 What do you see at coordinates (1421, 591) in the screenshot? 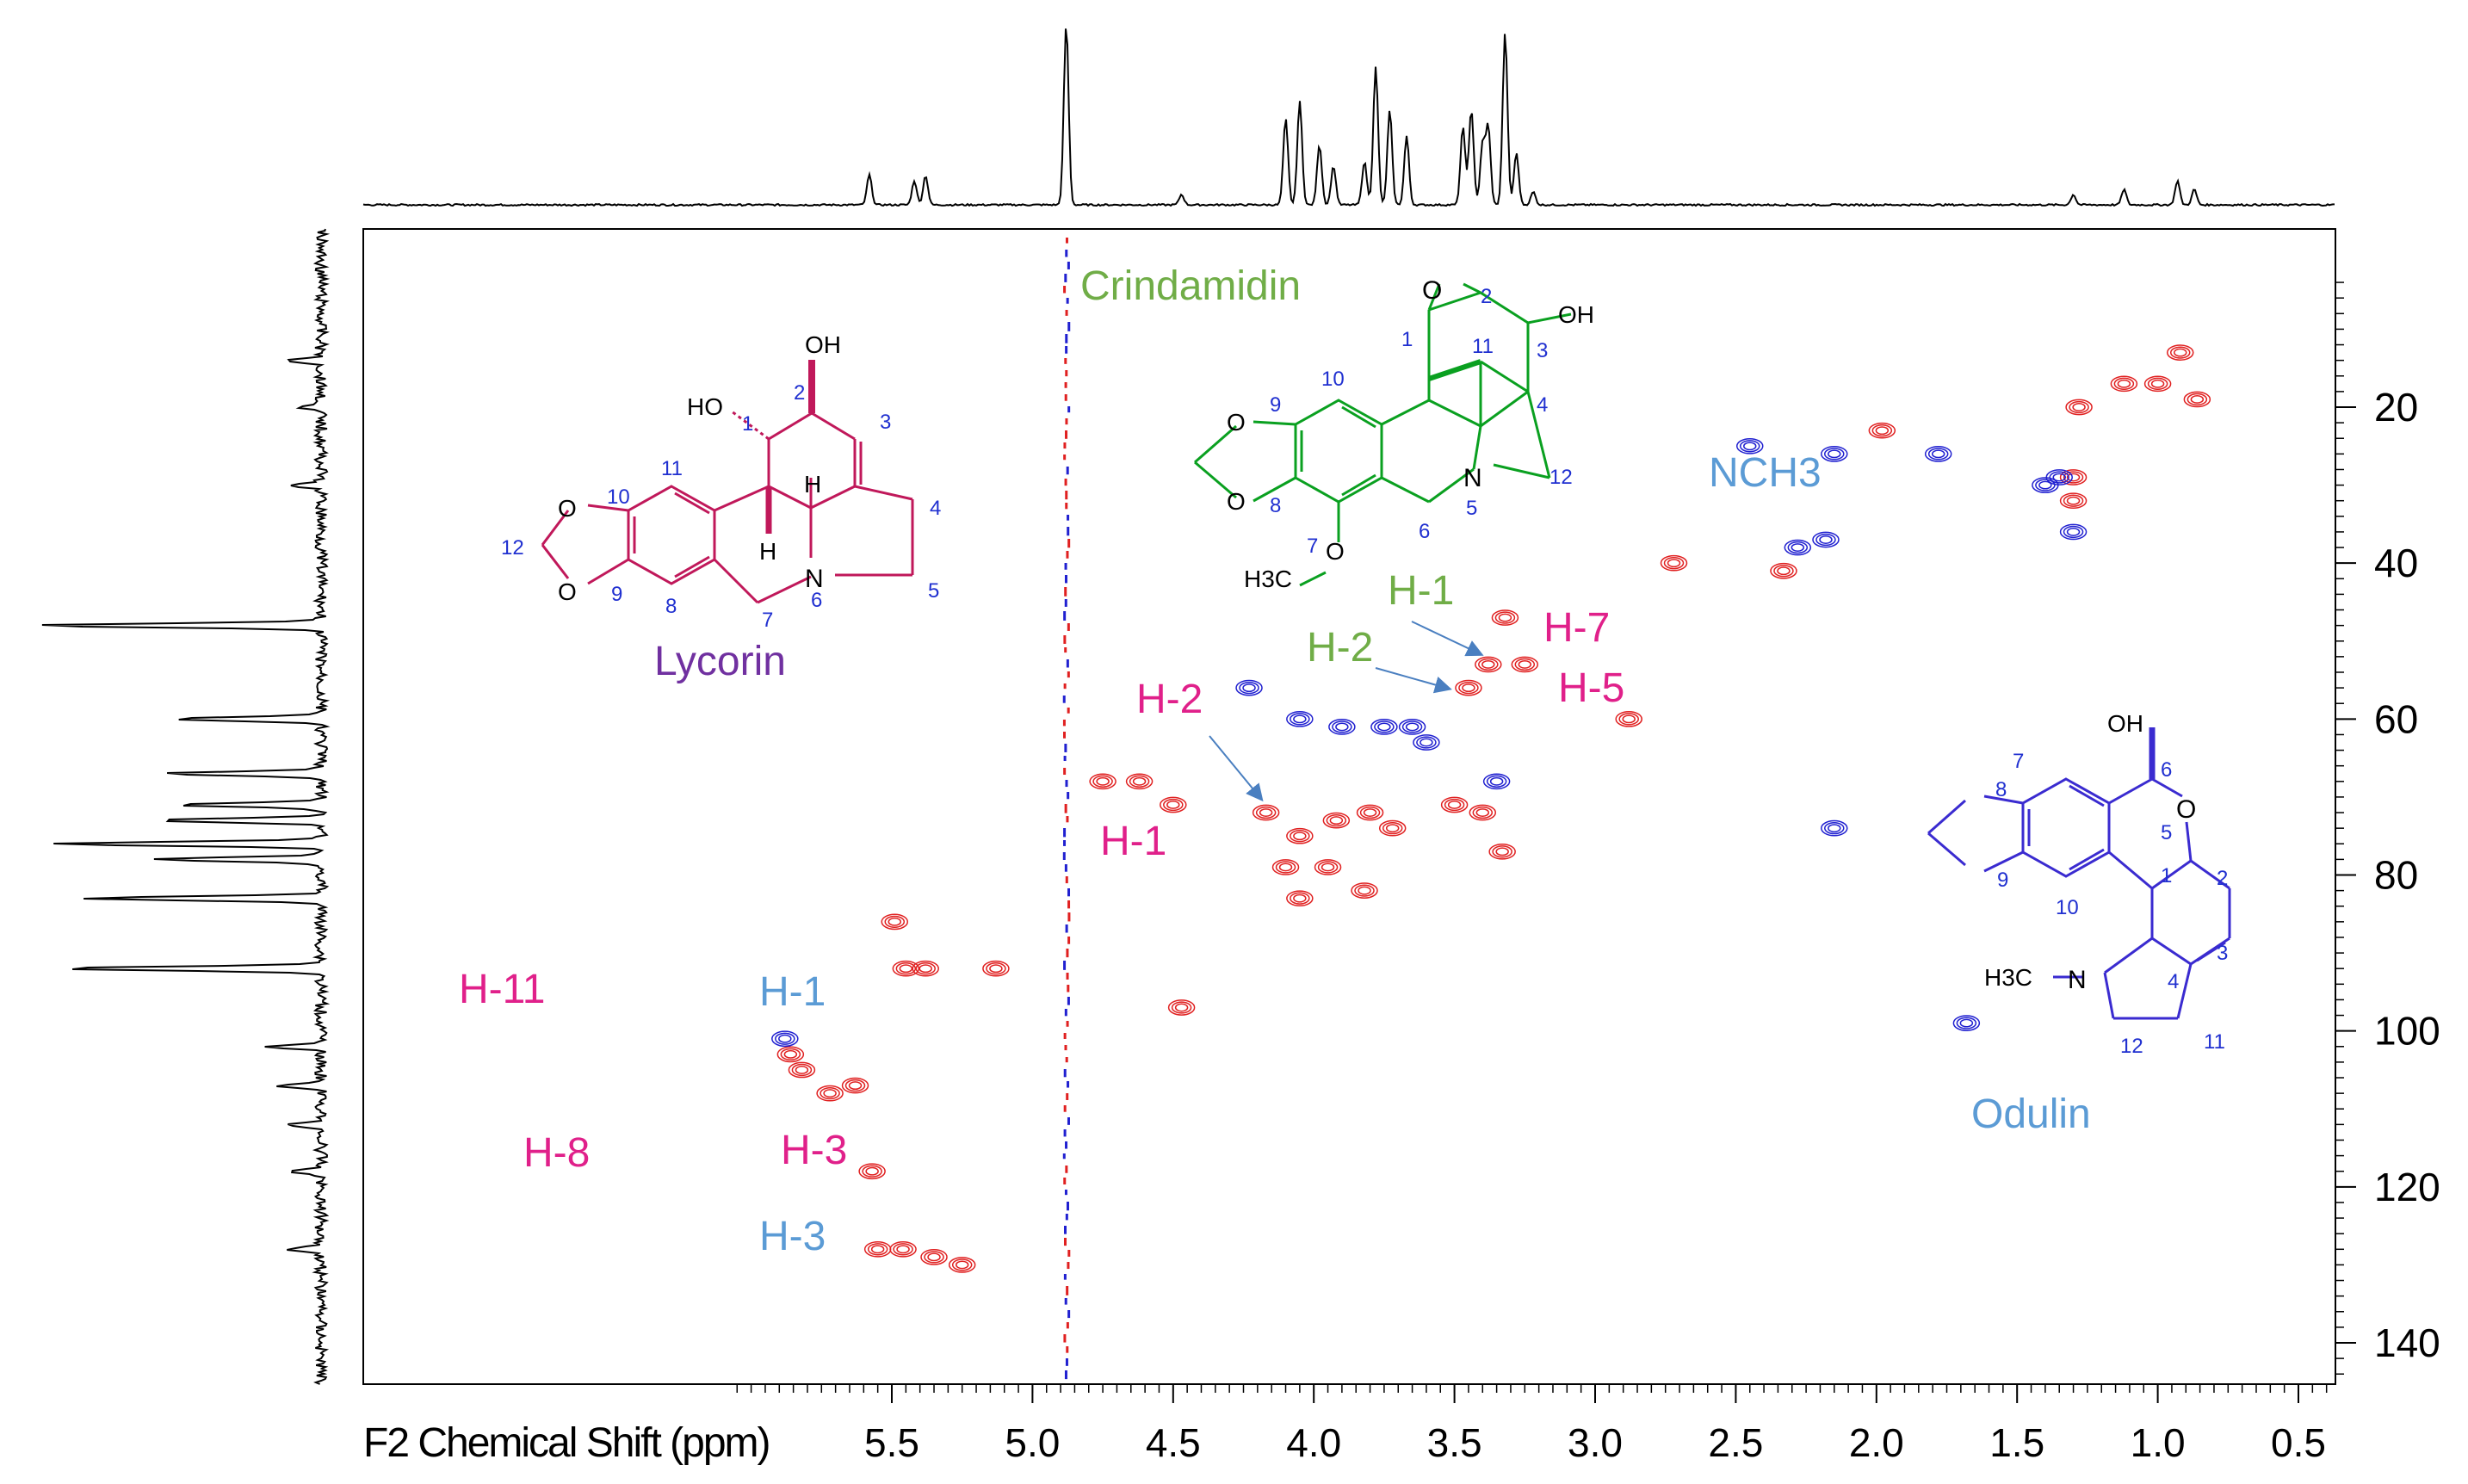
I see `label-h1-green: H-1` at bounding box center [1421, 591].